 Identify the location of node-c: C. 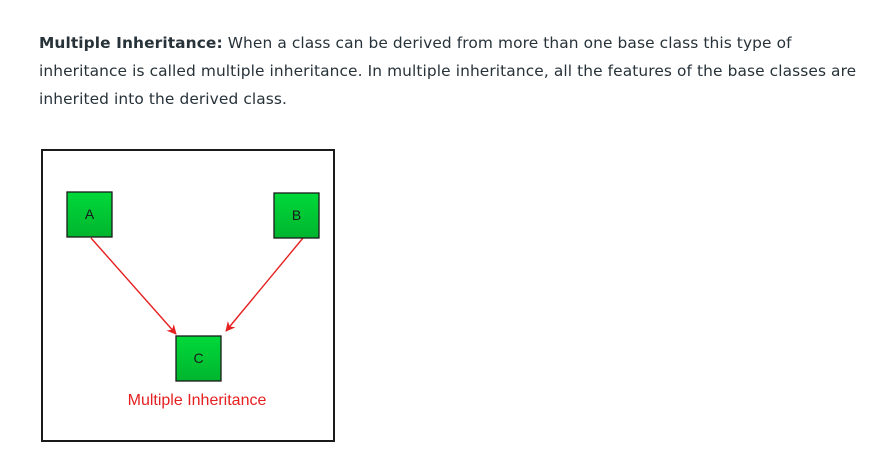
(198, 358).